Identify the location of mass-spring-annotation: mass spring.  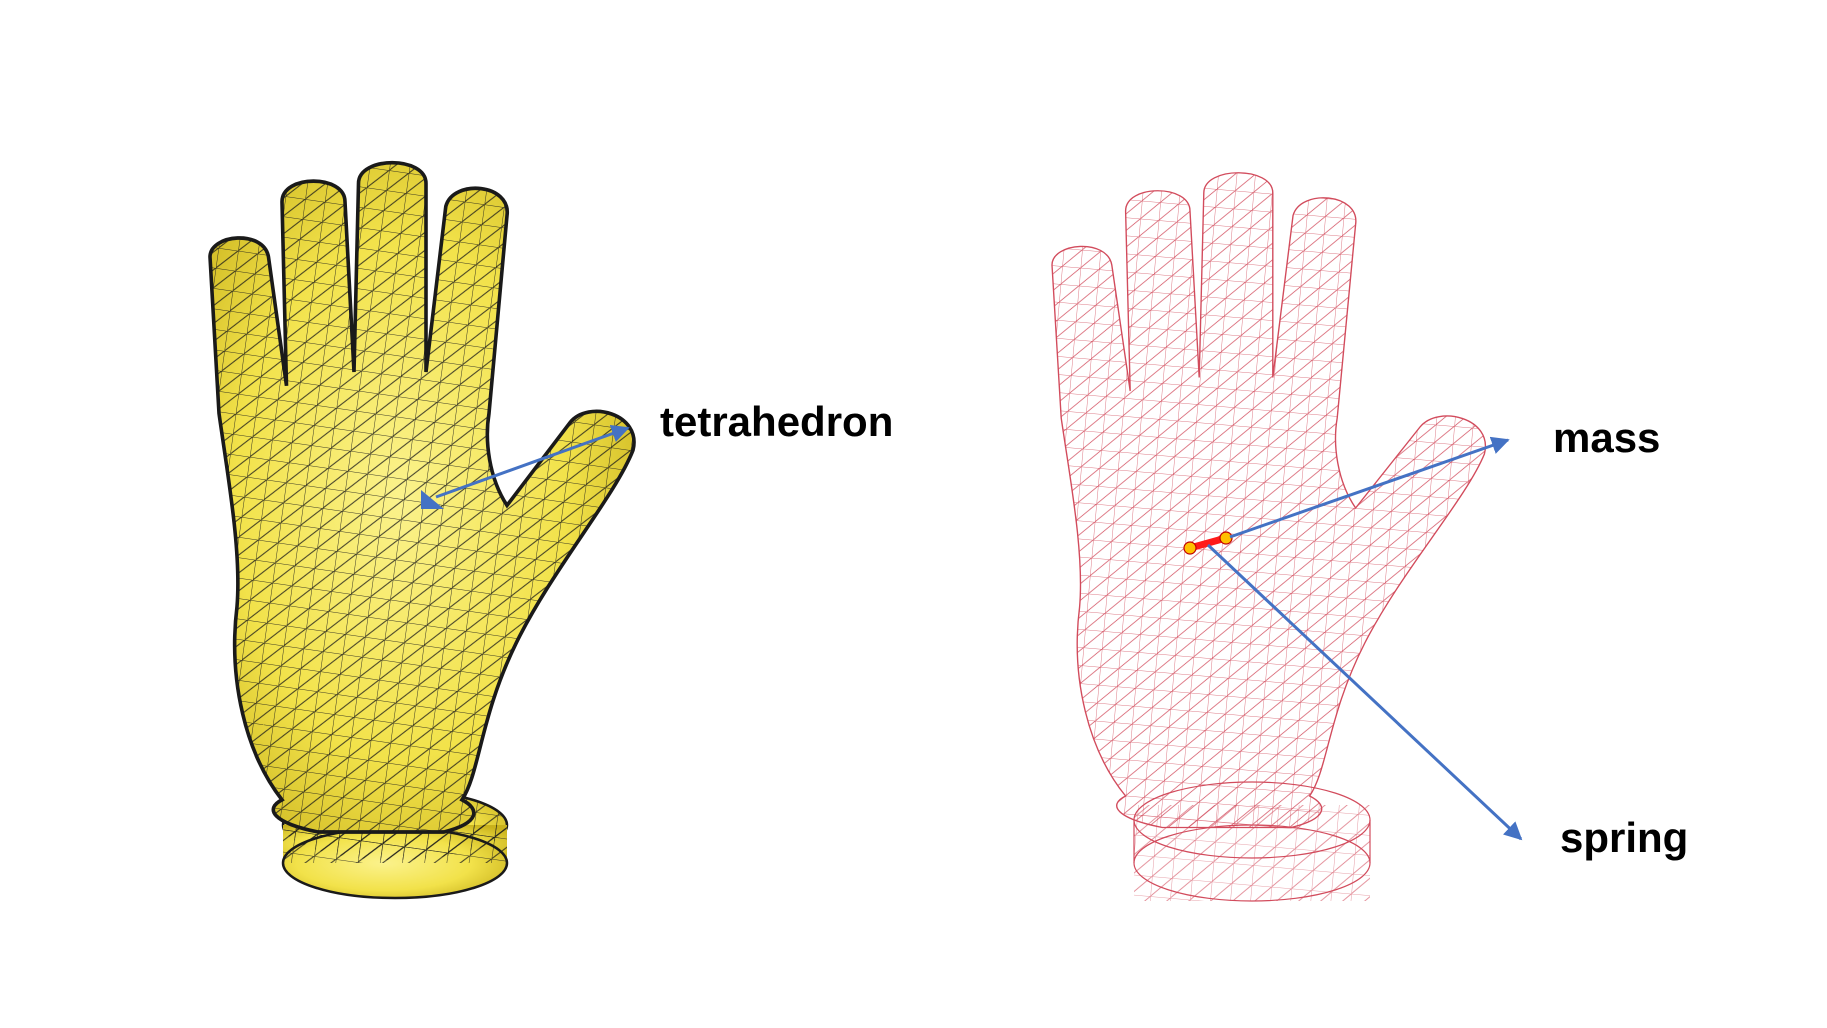
(1435, 637).